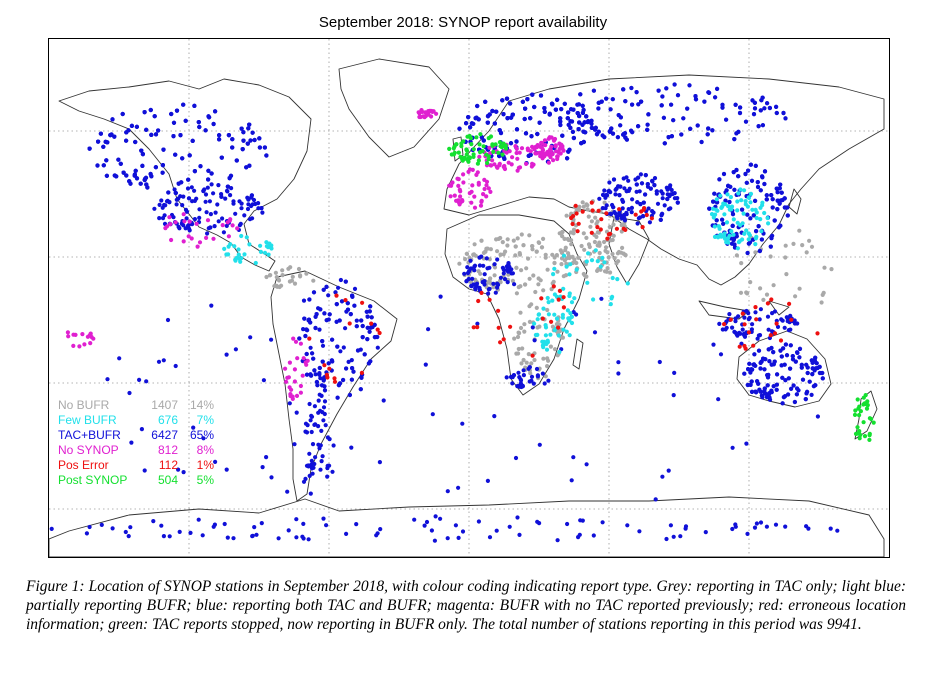 The width and height of the screenshot is (926, 678). What do you see at coordinates (87, 420) in the screenshot?
I see `legend-name: Few BUFR` at bounding box center [87, 420].